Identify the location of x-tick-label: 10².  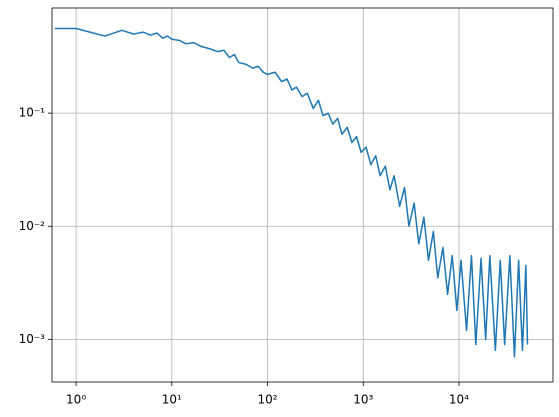
(267, 400).